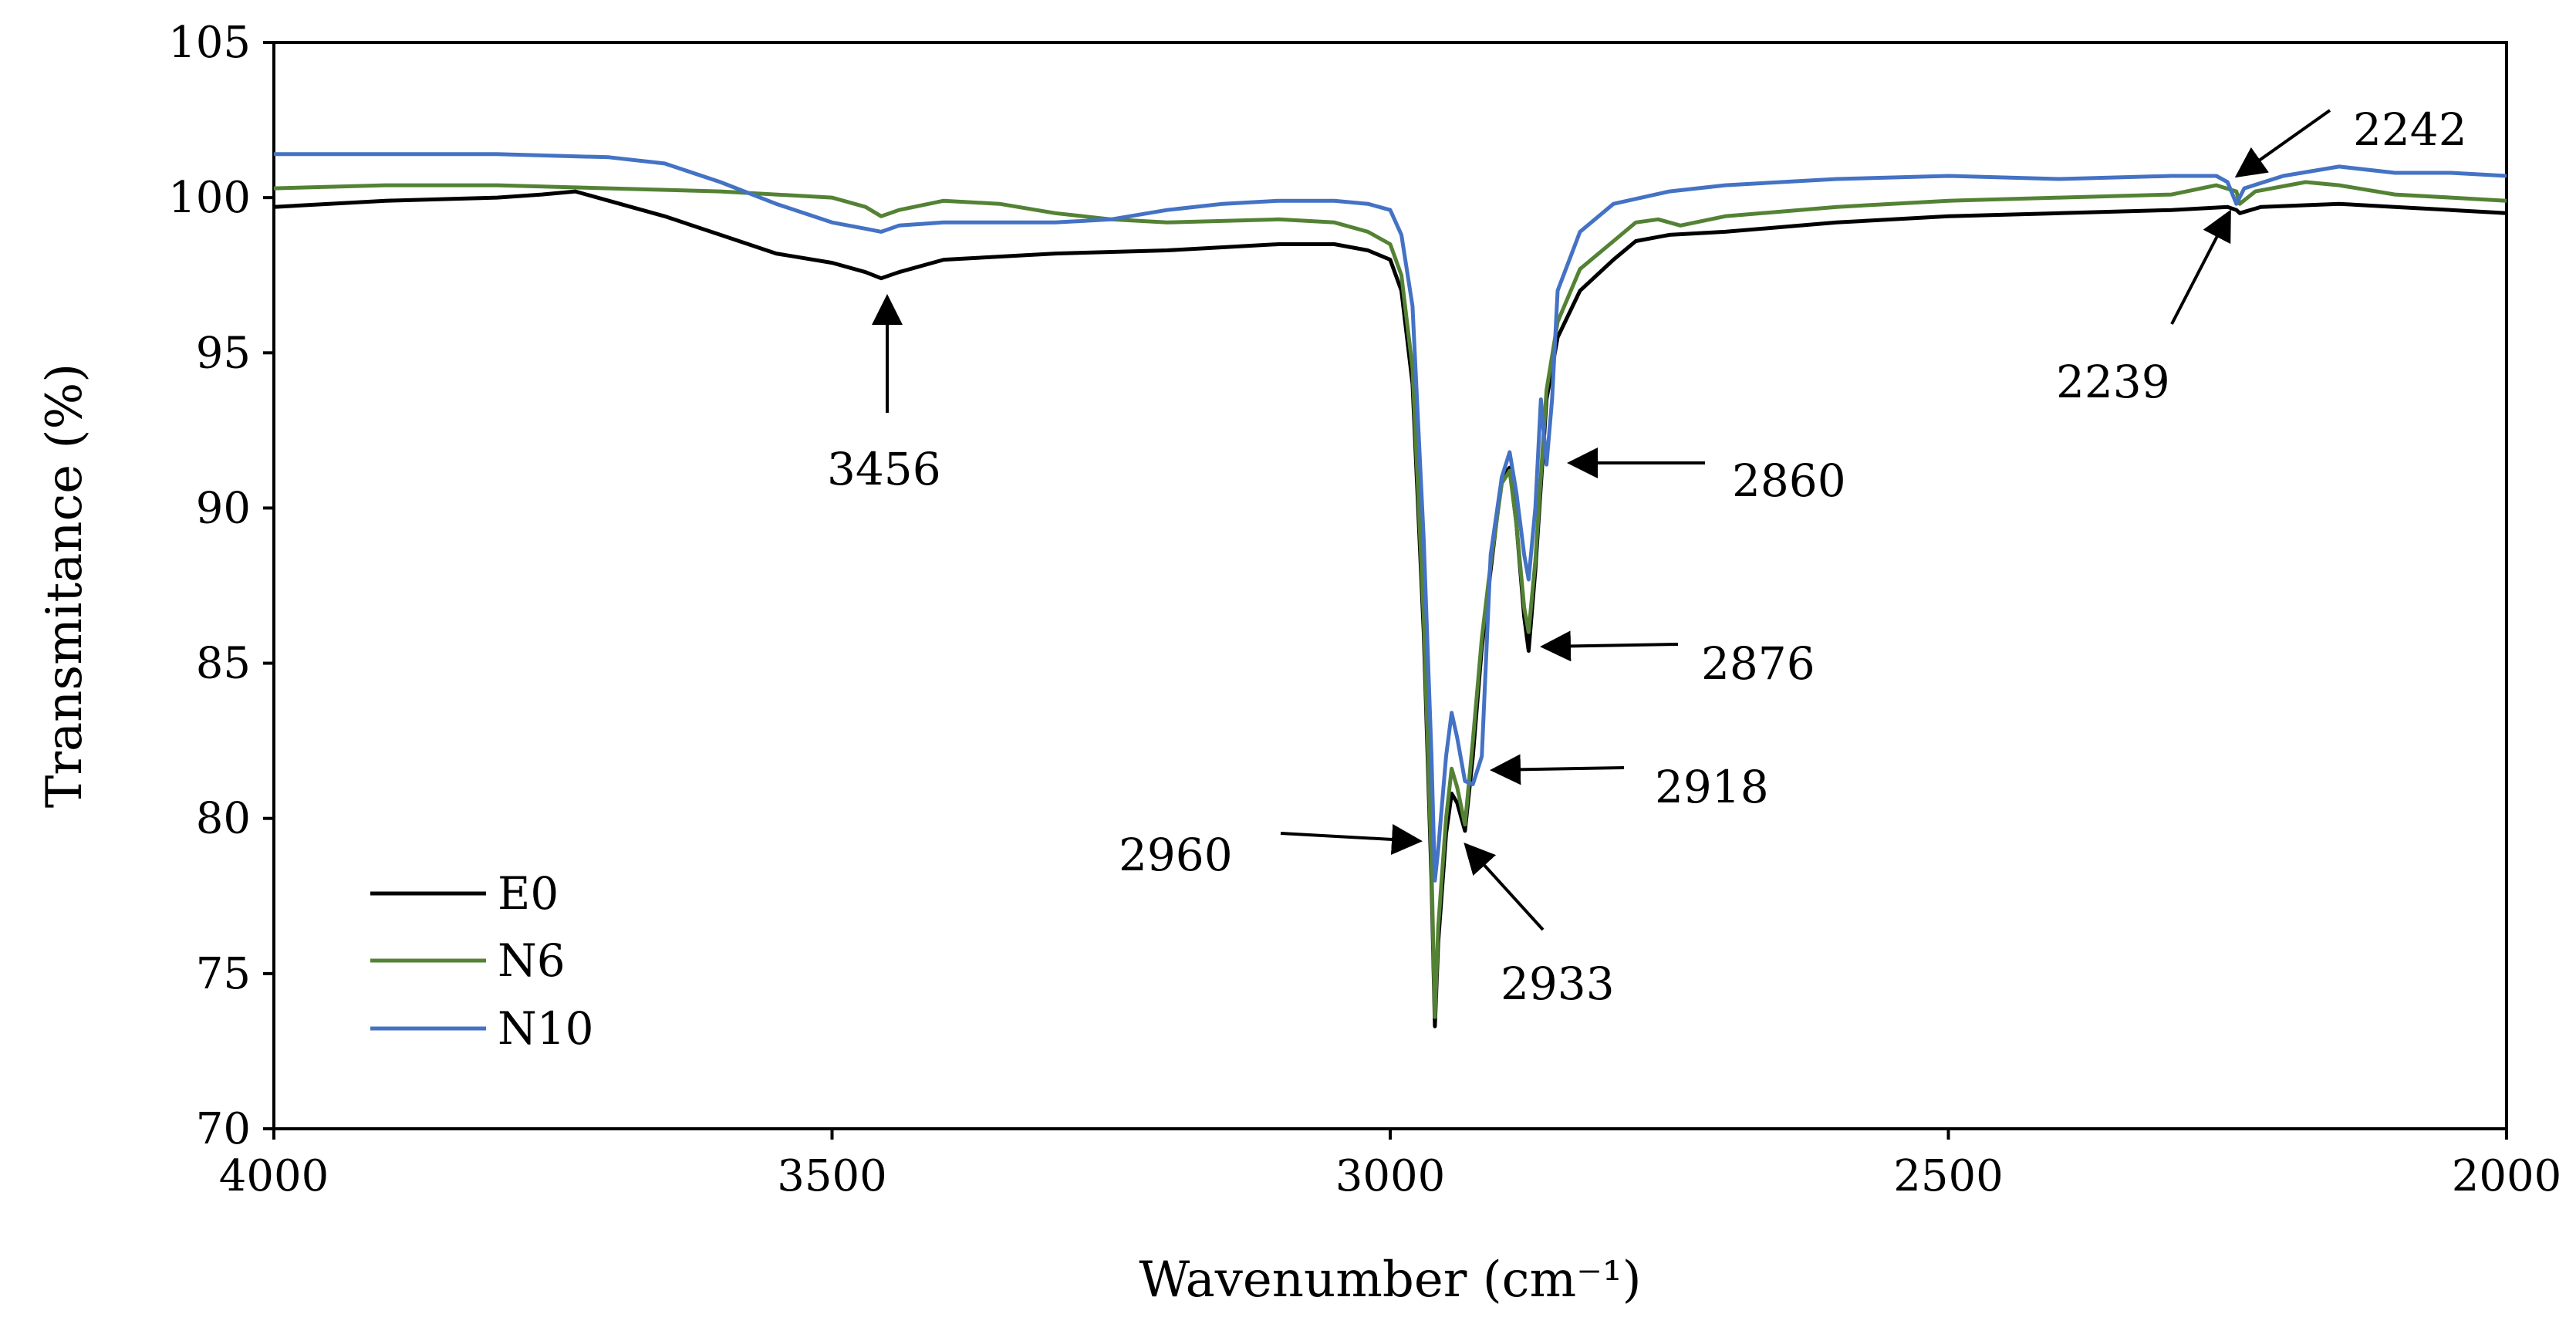 This screenshot has width=2576, height=1324. What do you see at coordinates (468, 960) in the screenshot?
I see `legend-item-n6: N6` at bounding box center [468, 960].